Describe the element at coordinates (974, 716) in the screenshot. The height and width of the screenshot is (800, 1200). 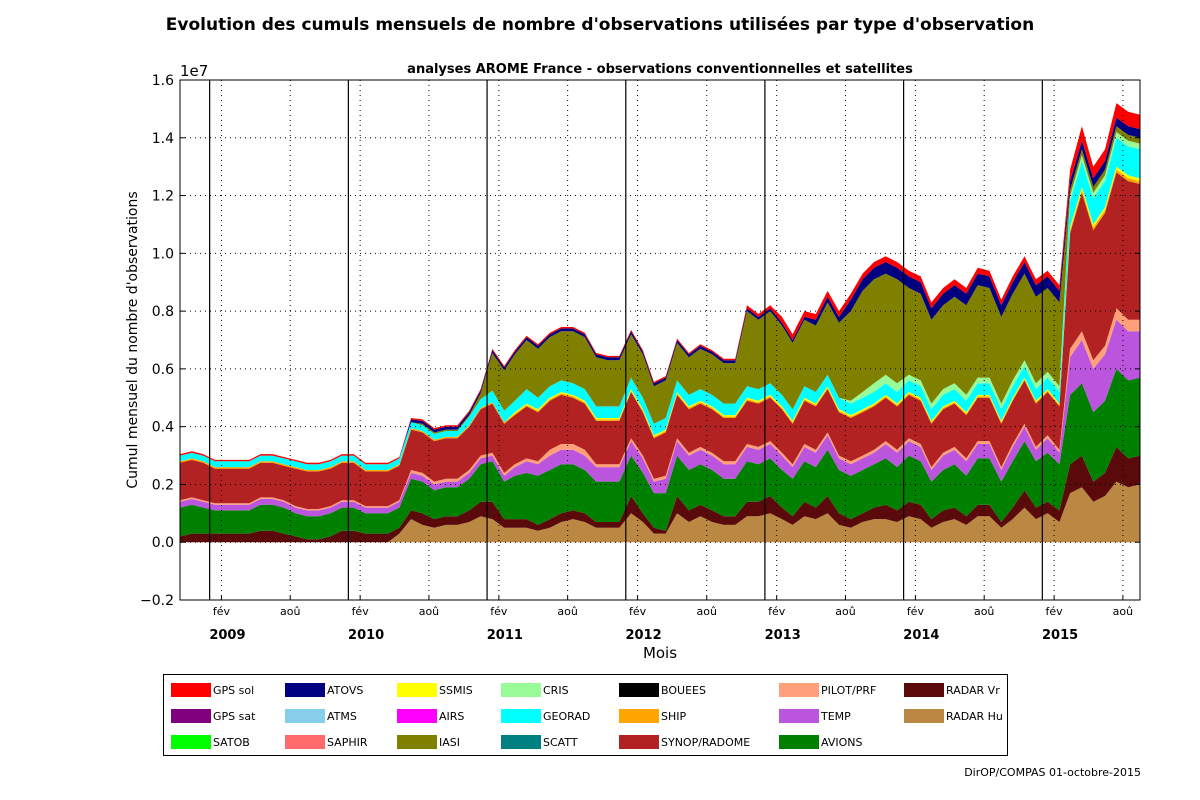
I see `legend-label: RADAR Hu` at that location.